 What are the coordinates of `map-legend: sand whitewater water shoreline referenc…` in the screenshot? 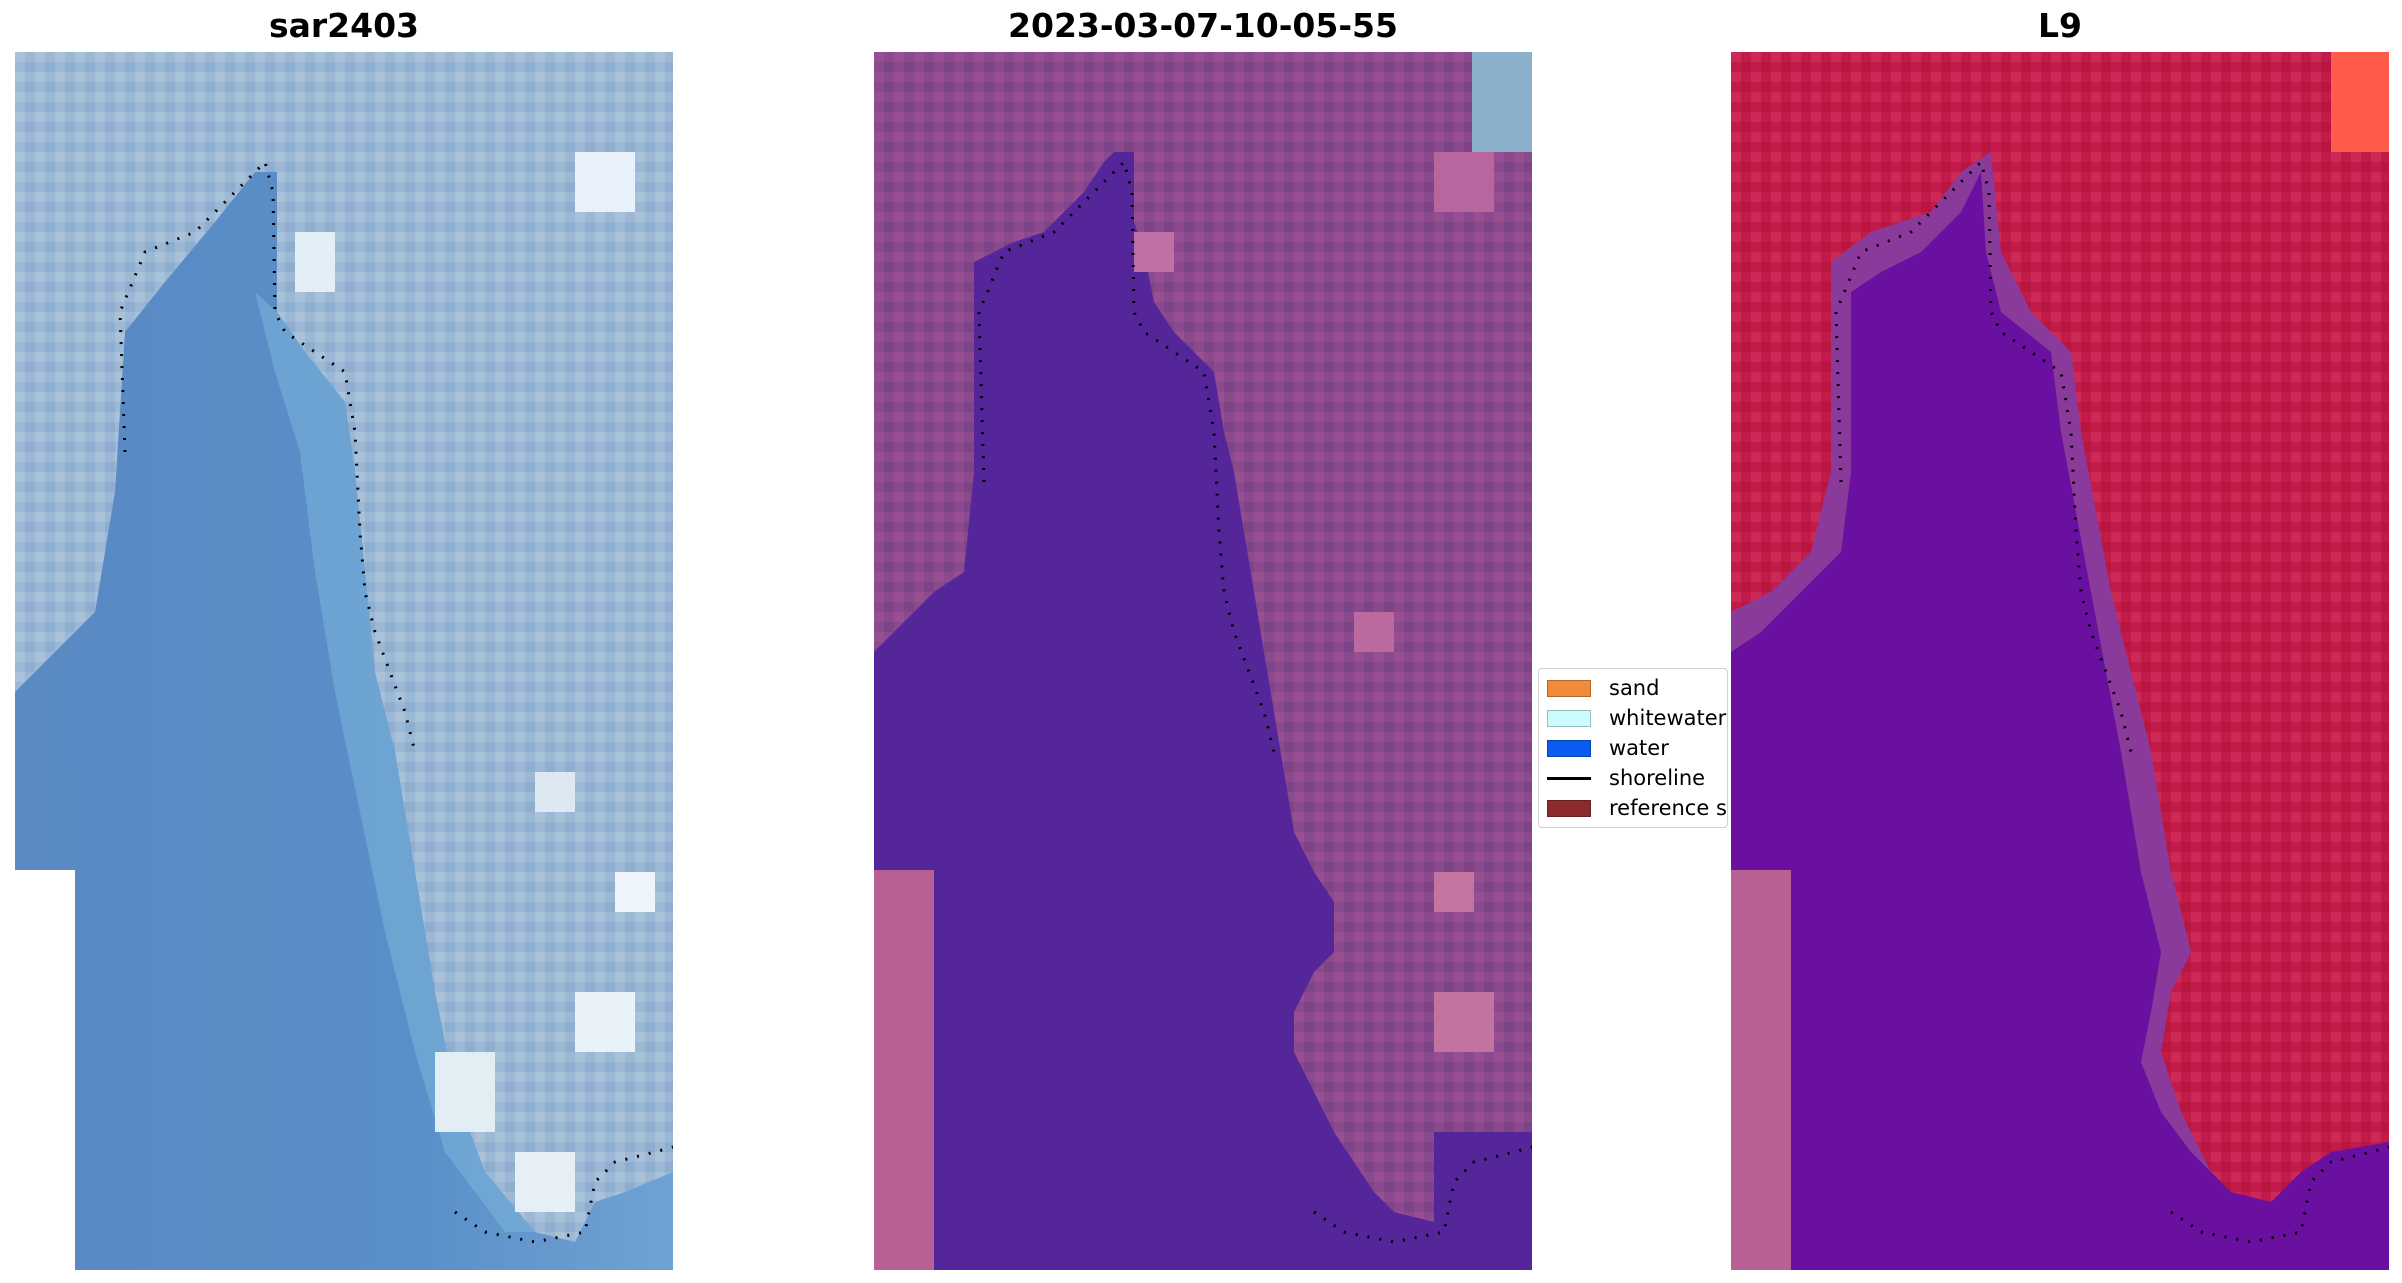 It's located at (1633, 748).